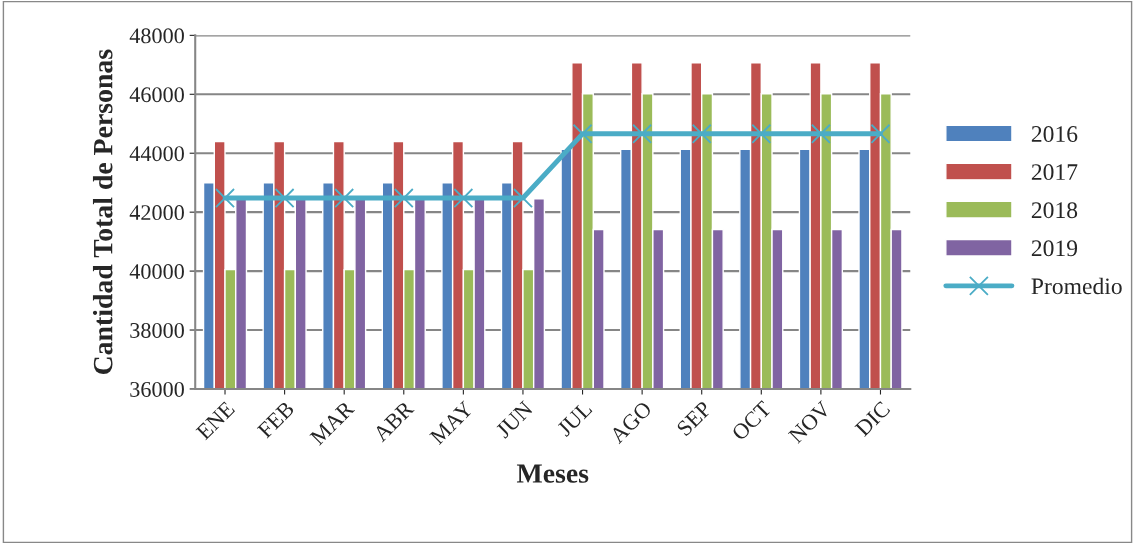 The height and width of the screenshot is (544, 1135). Describe the element at coordinates (102, 212) in the screenshot. I see `y-axis-title: Cantidad Total de Personas` at that location.